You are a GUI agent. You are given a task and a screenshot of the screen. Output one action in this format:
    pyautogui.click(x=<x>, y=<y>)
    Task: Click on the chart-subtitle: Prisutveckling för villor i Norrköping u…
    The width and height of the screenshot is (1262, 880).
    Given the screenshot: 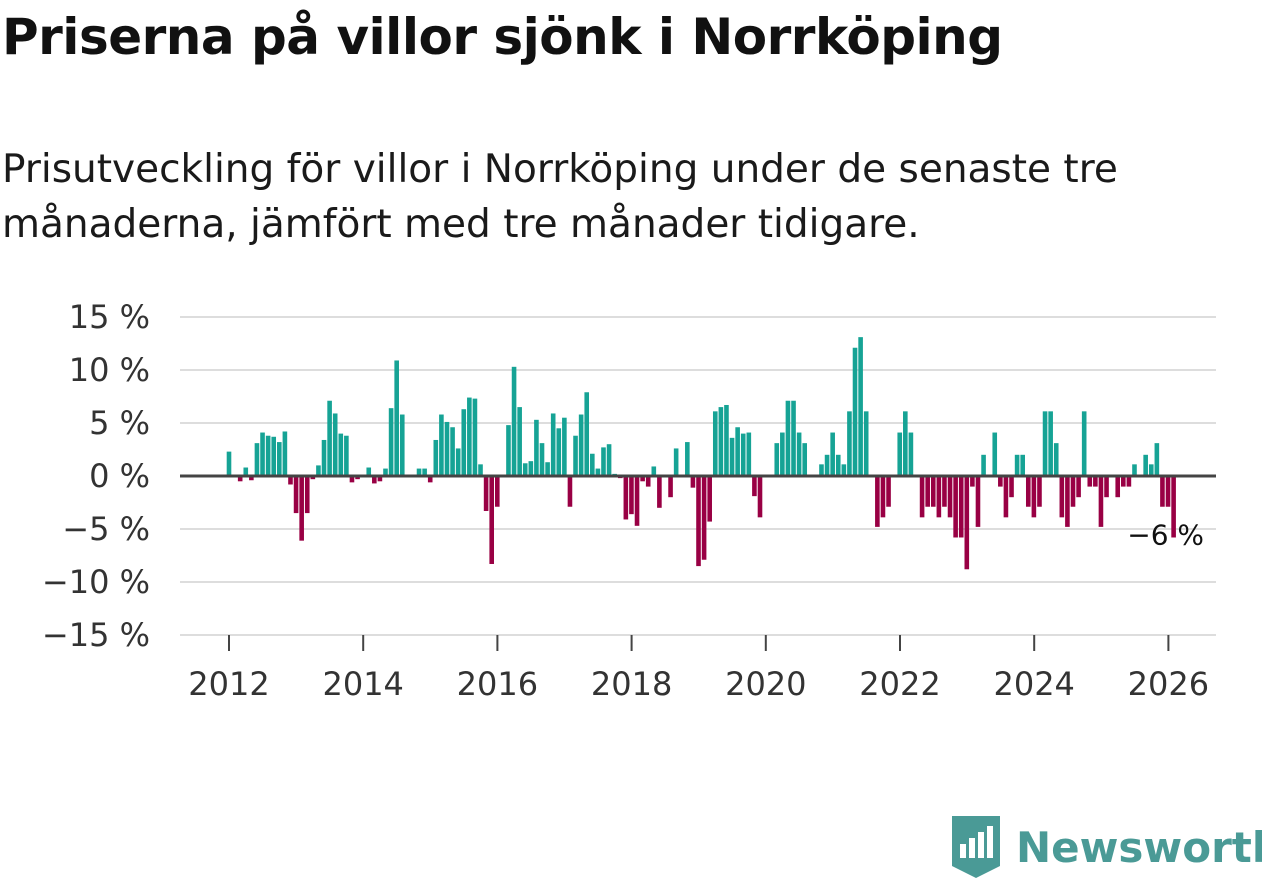 What is the action you would take?
    pyautogui.click(x=560, y=197)
    